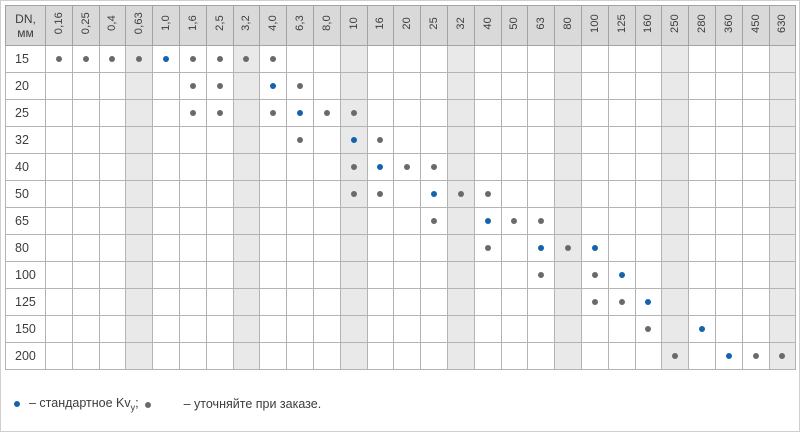  Describe the element at coordinates (85, 23) in the screenshot. I see `kv-column-label: 0,25` at that location.